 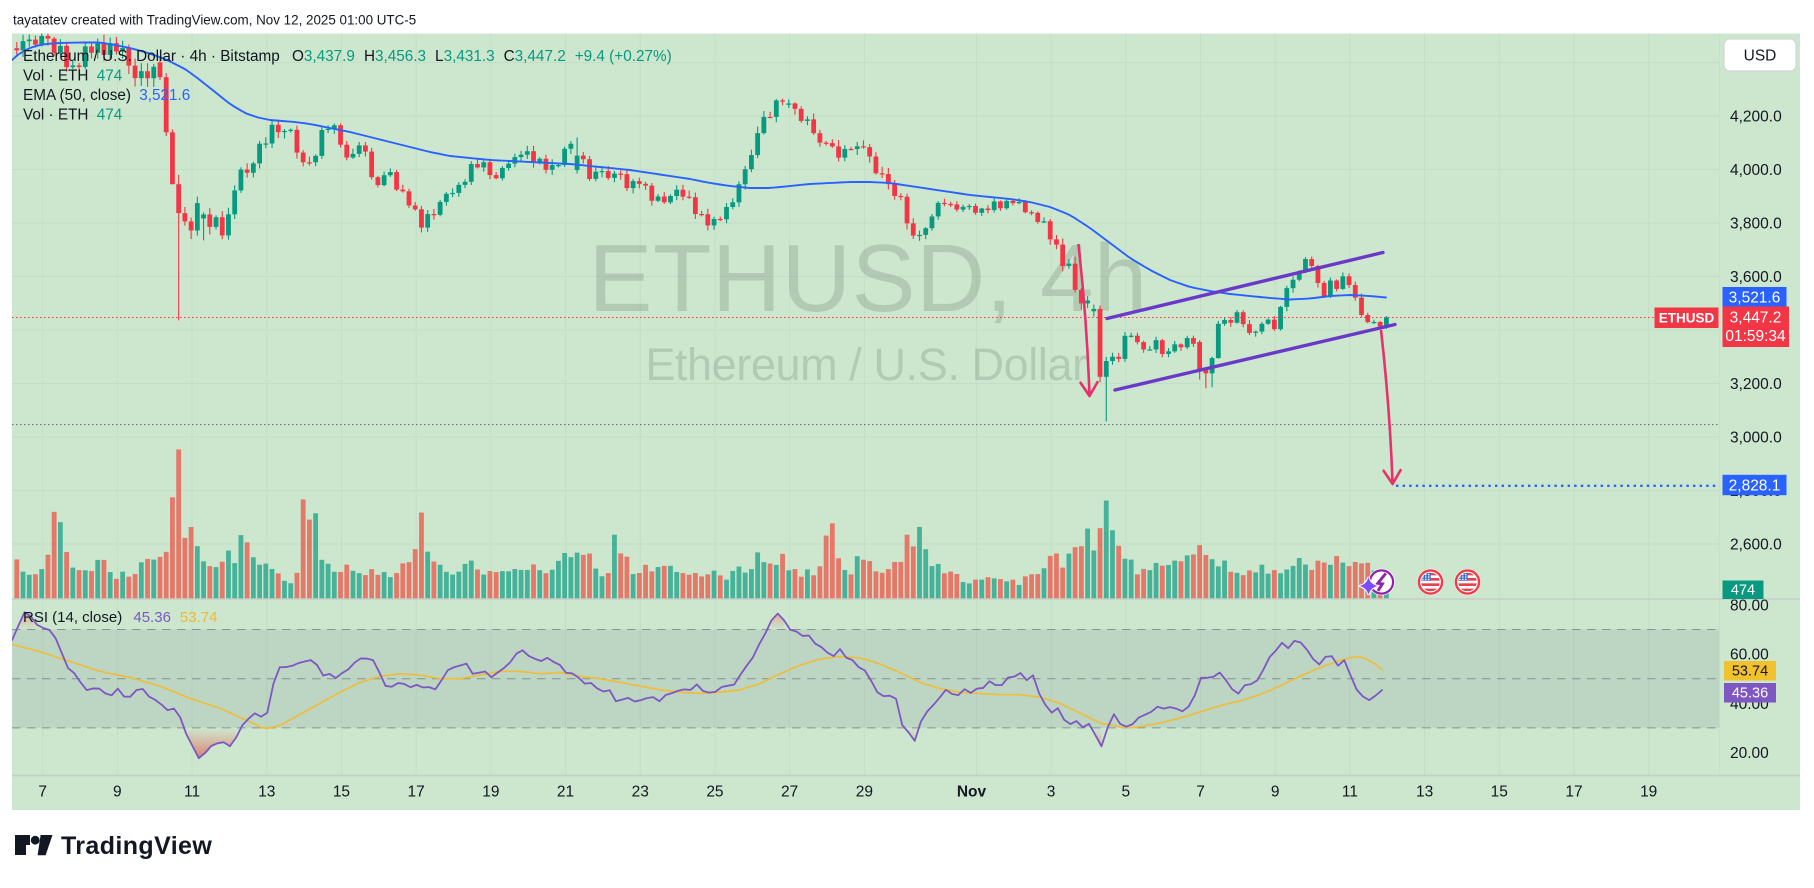 I want to click on svg-text: 25, so click(x=714, y=792).